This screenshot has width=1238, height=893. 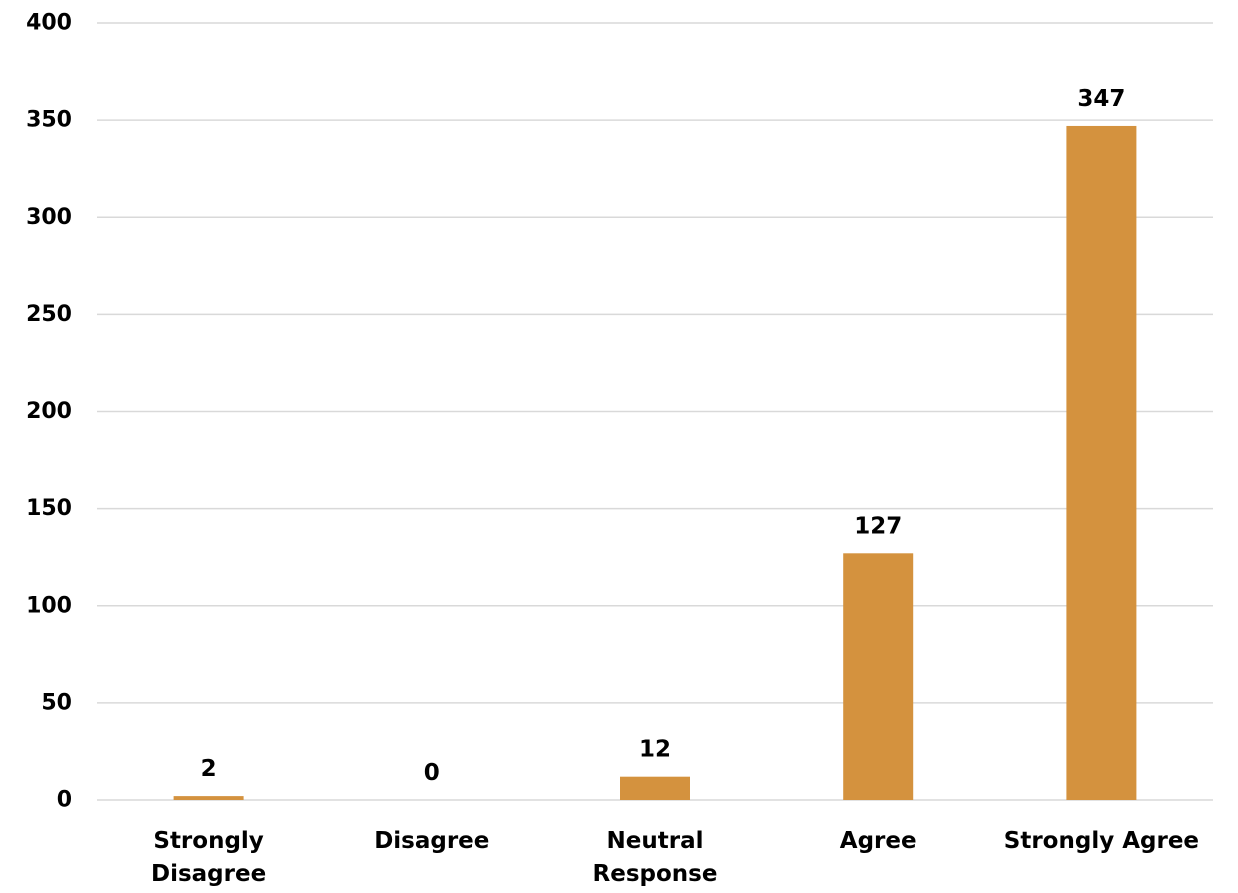 I want to click on x-category-label: Agree, so click(x=878, y=841).